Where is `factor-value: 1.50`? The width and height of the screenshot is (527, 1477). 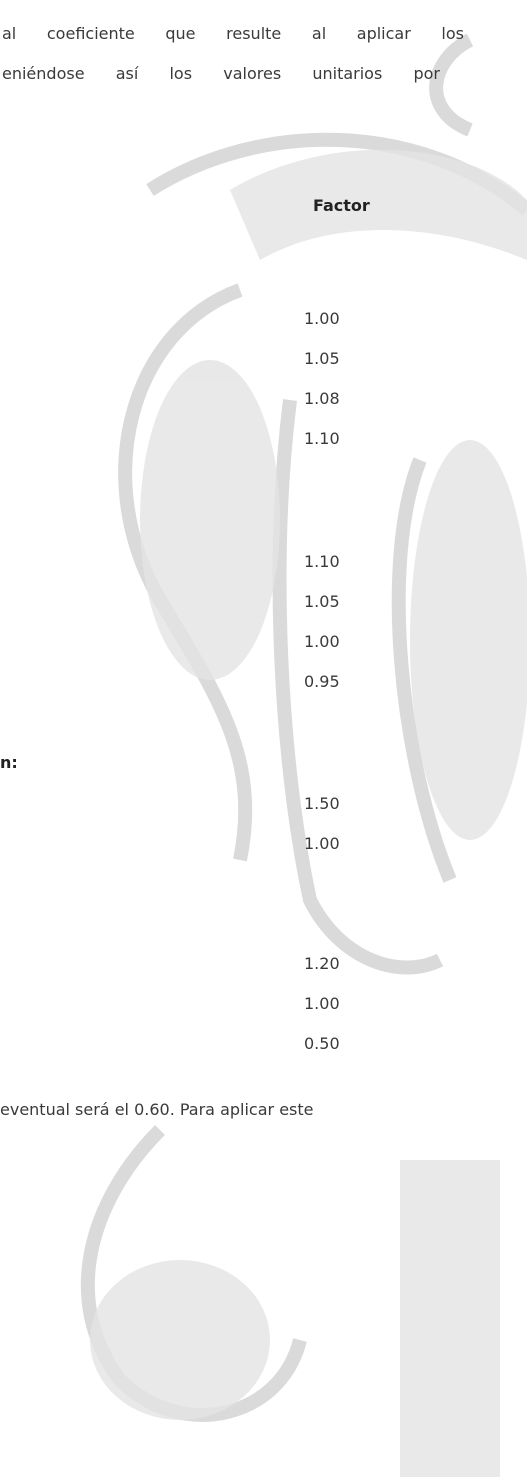 factor-value: 1.50 is located at coordinates (322, 803).